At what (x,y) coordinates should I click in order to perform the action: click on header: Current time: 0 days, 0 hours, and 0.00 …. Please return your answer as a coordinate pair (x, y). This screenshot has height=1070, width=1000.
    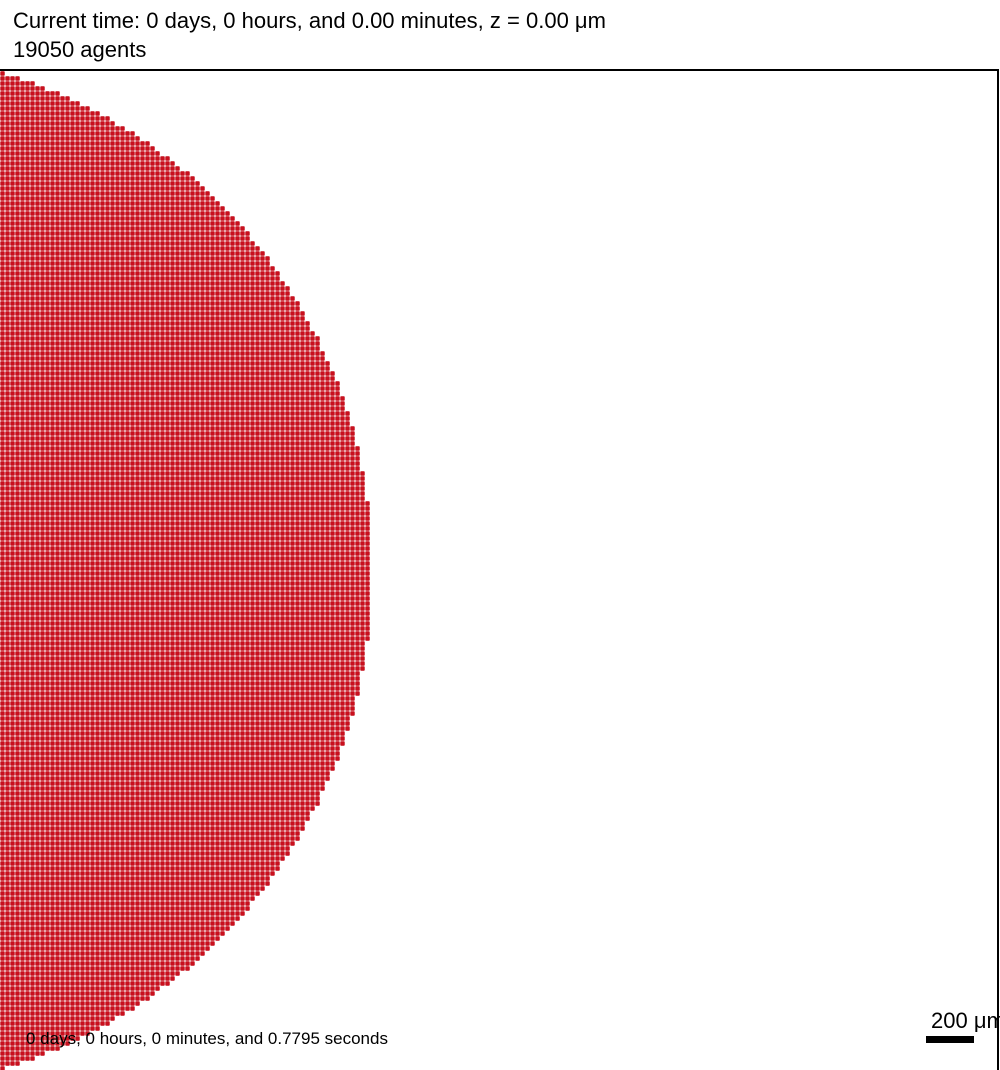
    Looking at the image, I should click on (503, 35).